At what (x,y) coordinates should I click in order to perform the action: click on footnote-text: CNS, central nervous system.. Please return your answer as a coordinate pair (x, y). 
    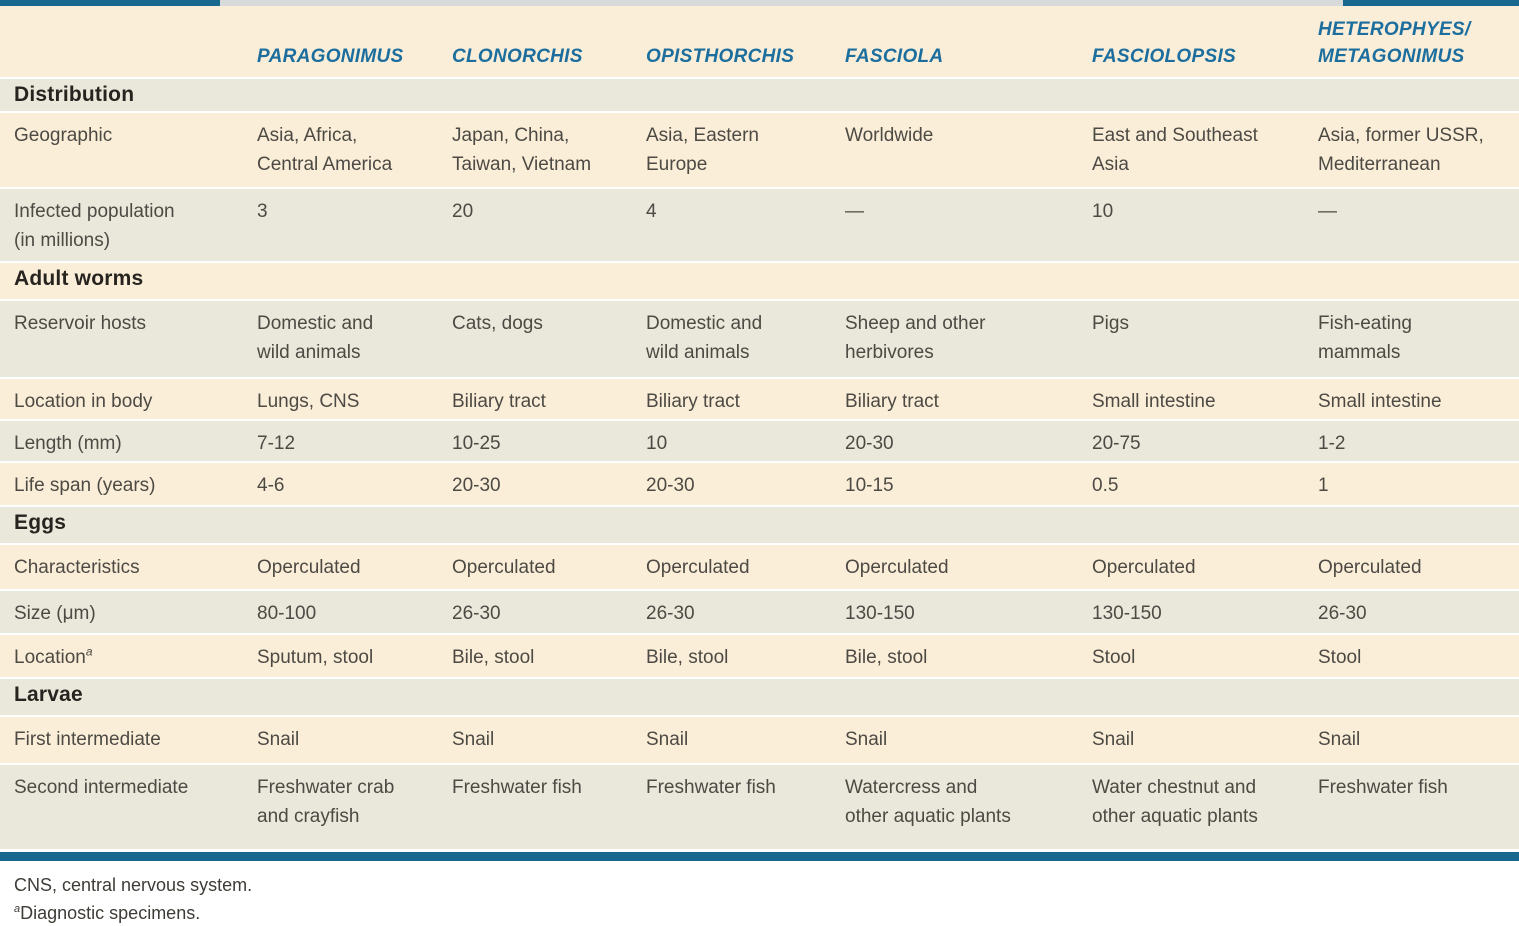
    Looking at the image, I should click on (133, 885).